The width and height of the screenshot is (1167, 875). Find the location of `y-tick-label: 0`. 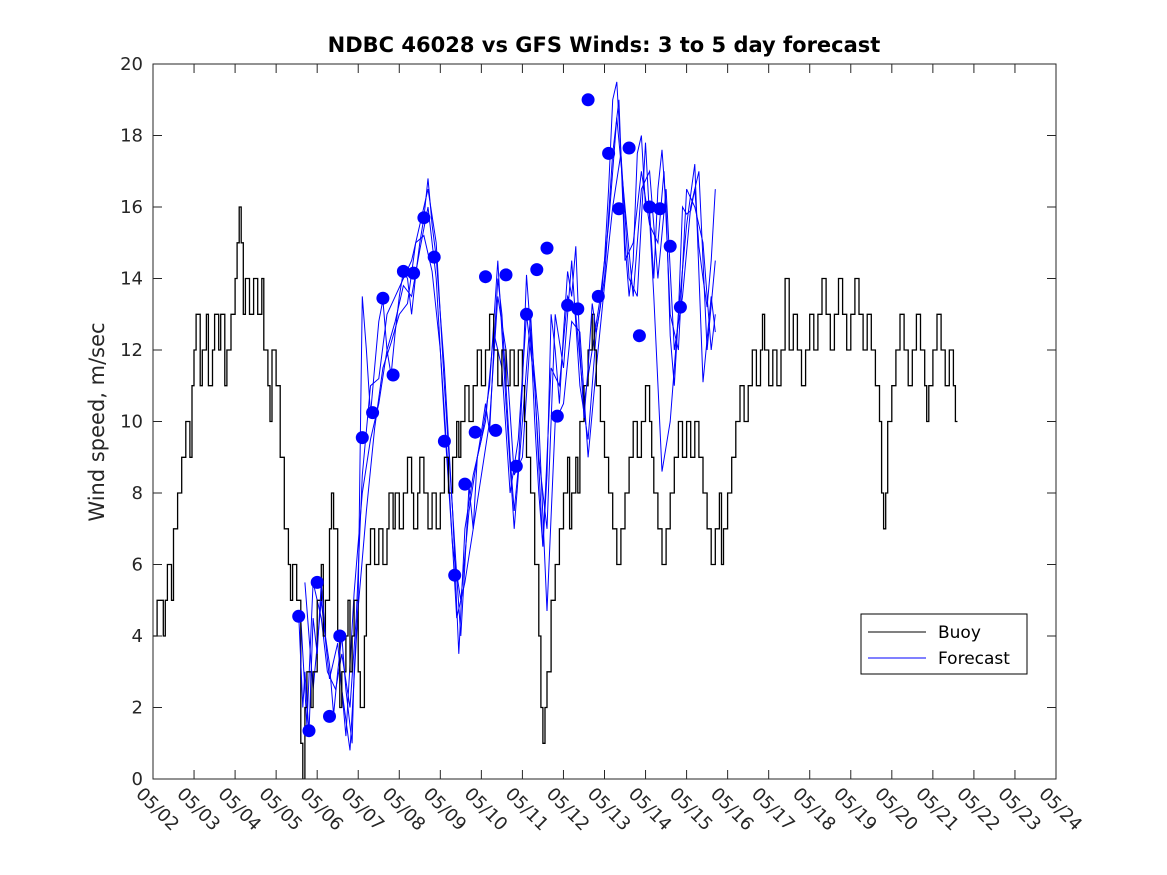

y-tick-label: 0 is located at coordinates (137, 779).